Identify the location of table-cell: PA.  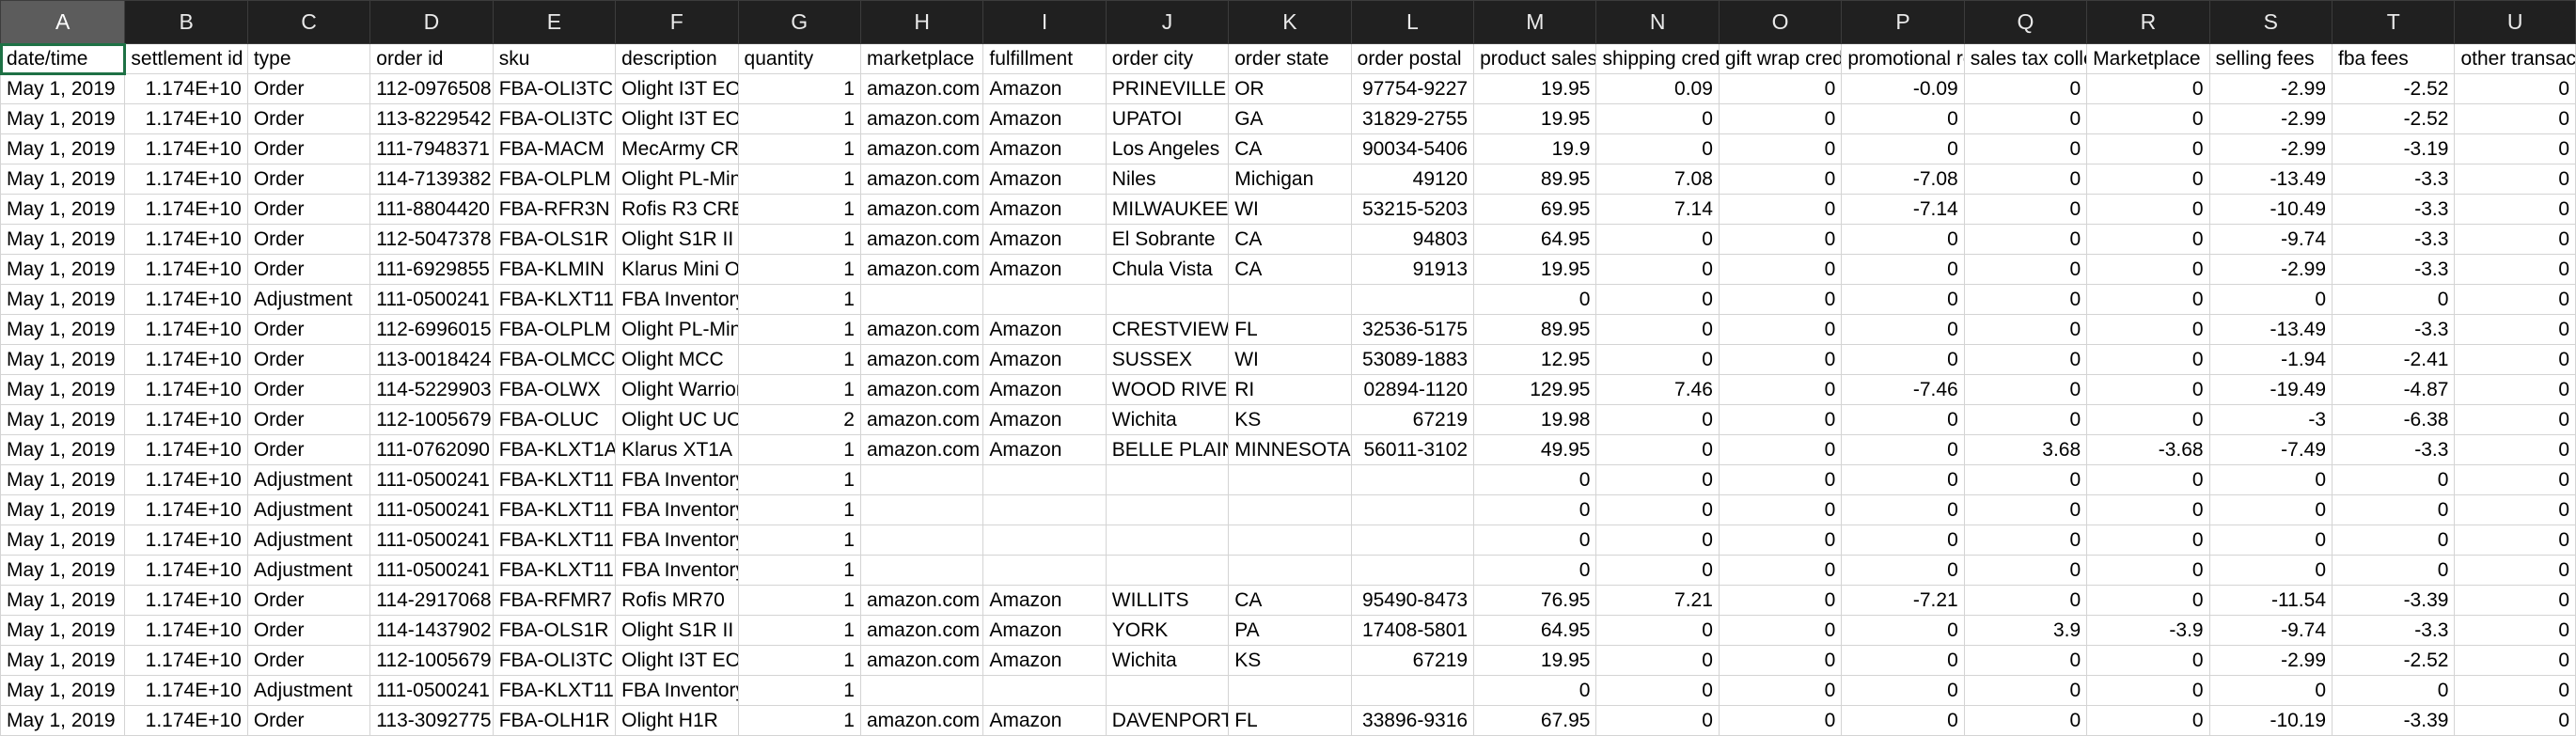
(1290, 630).